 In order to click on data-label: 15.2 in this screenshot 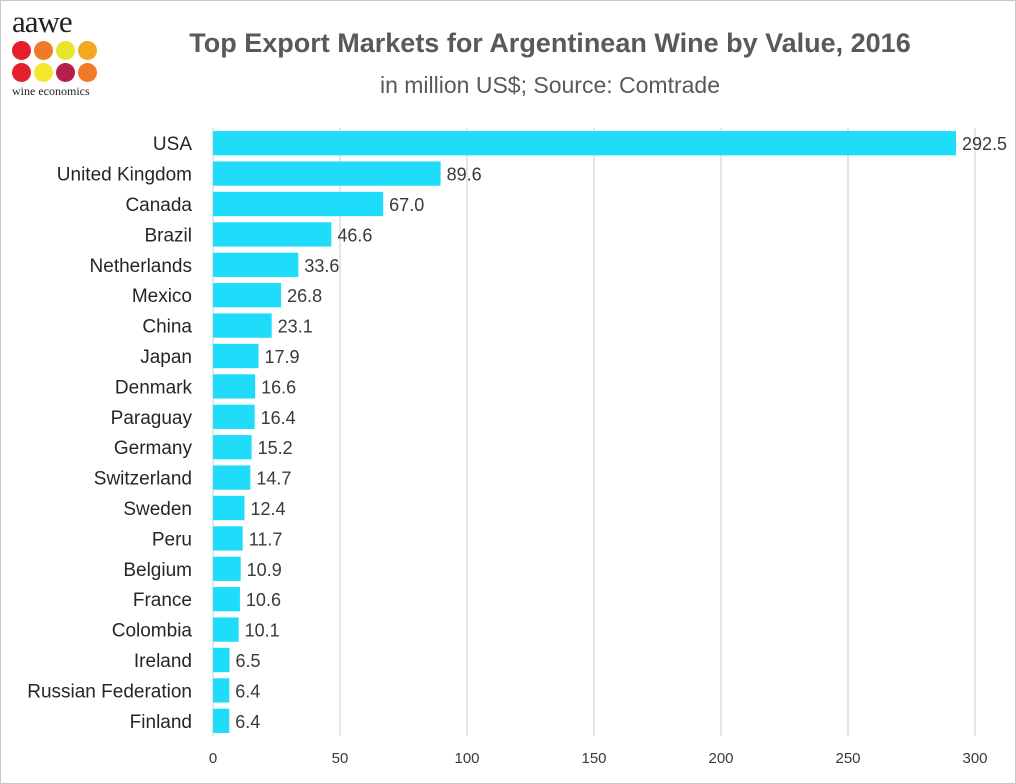, I will do `click(275, 448)`.